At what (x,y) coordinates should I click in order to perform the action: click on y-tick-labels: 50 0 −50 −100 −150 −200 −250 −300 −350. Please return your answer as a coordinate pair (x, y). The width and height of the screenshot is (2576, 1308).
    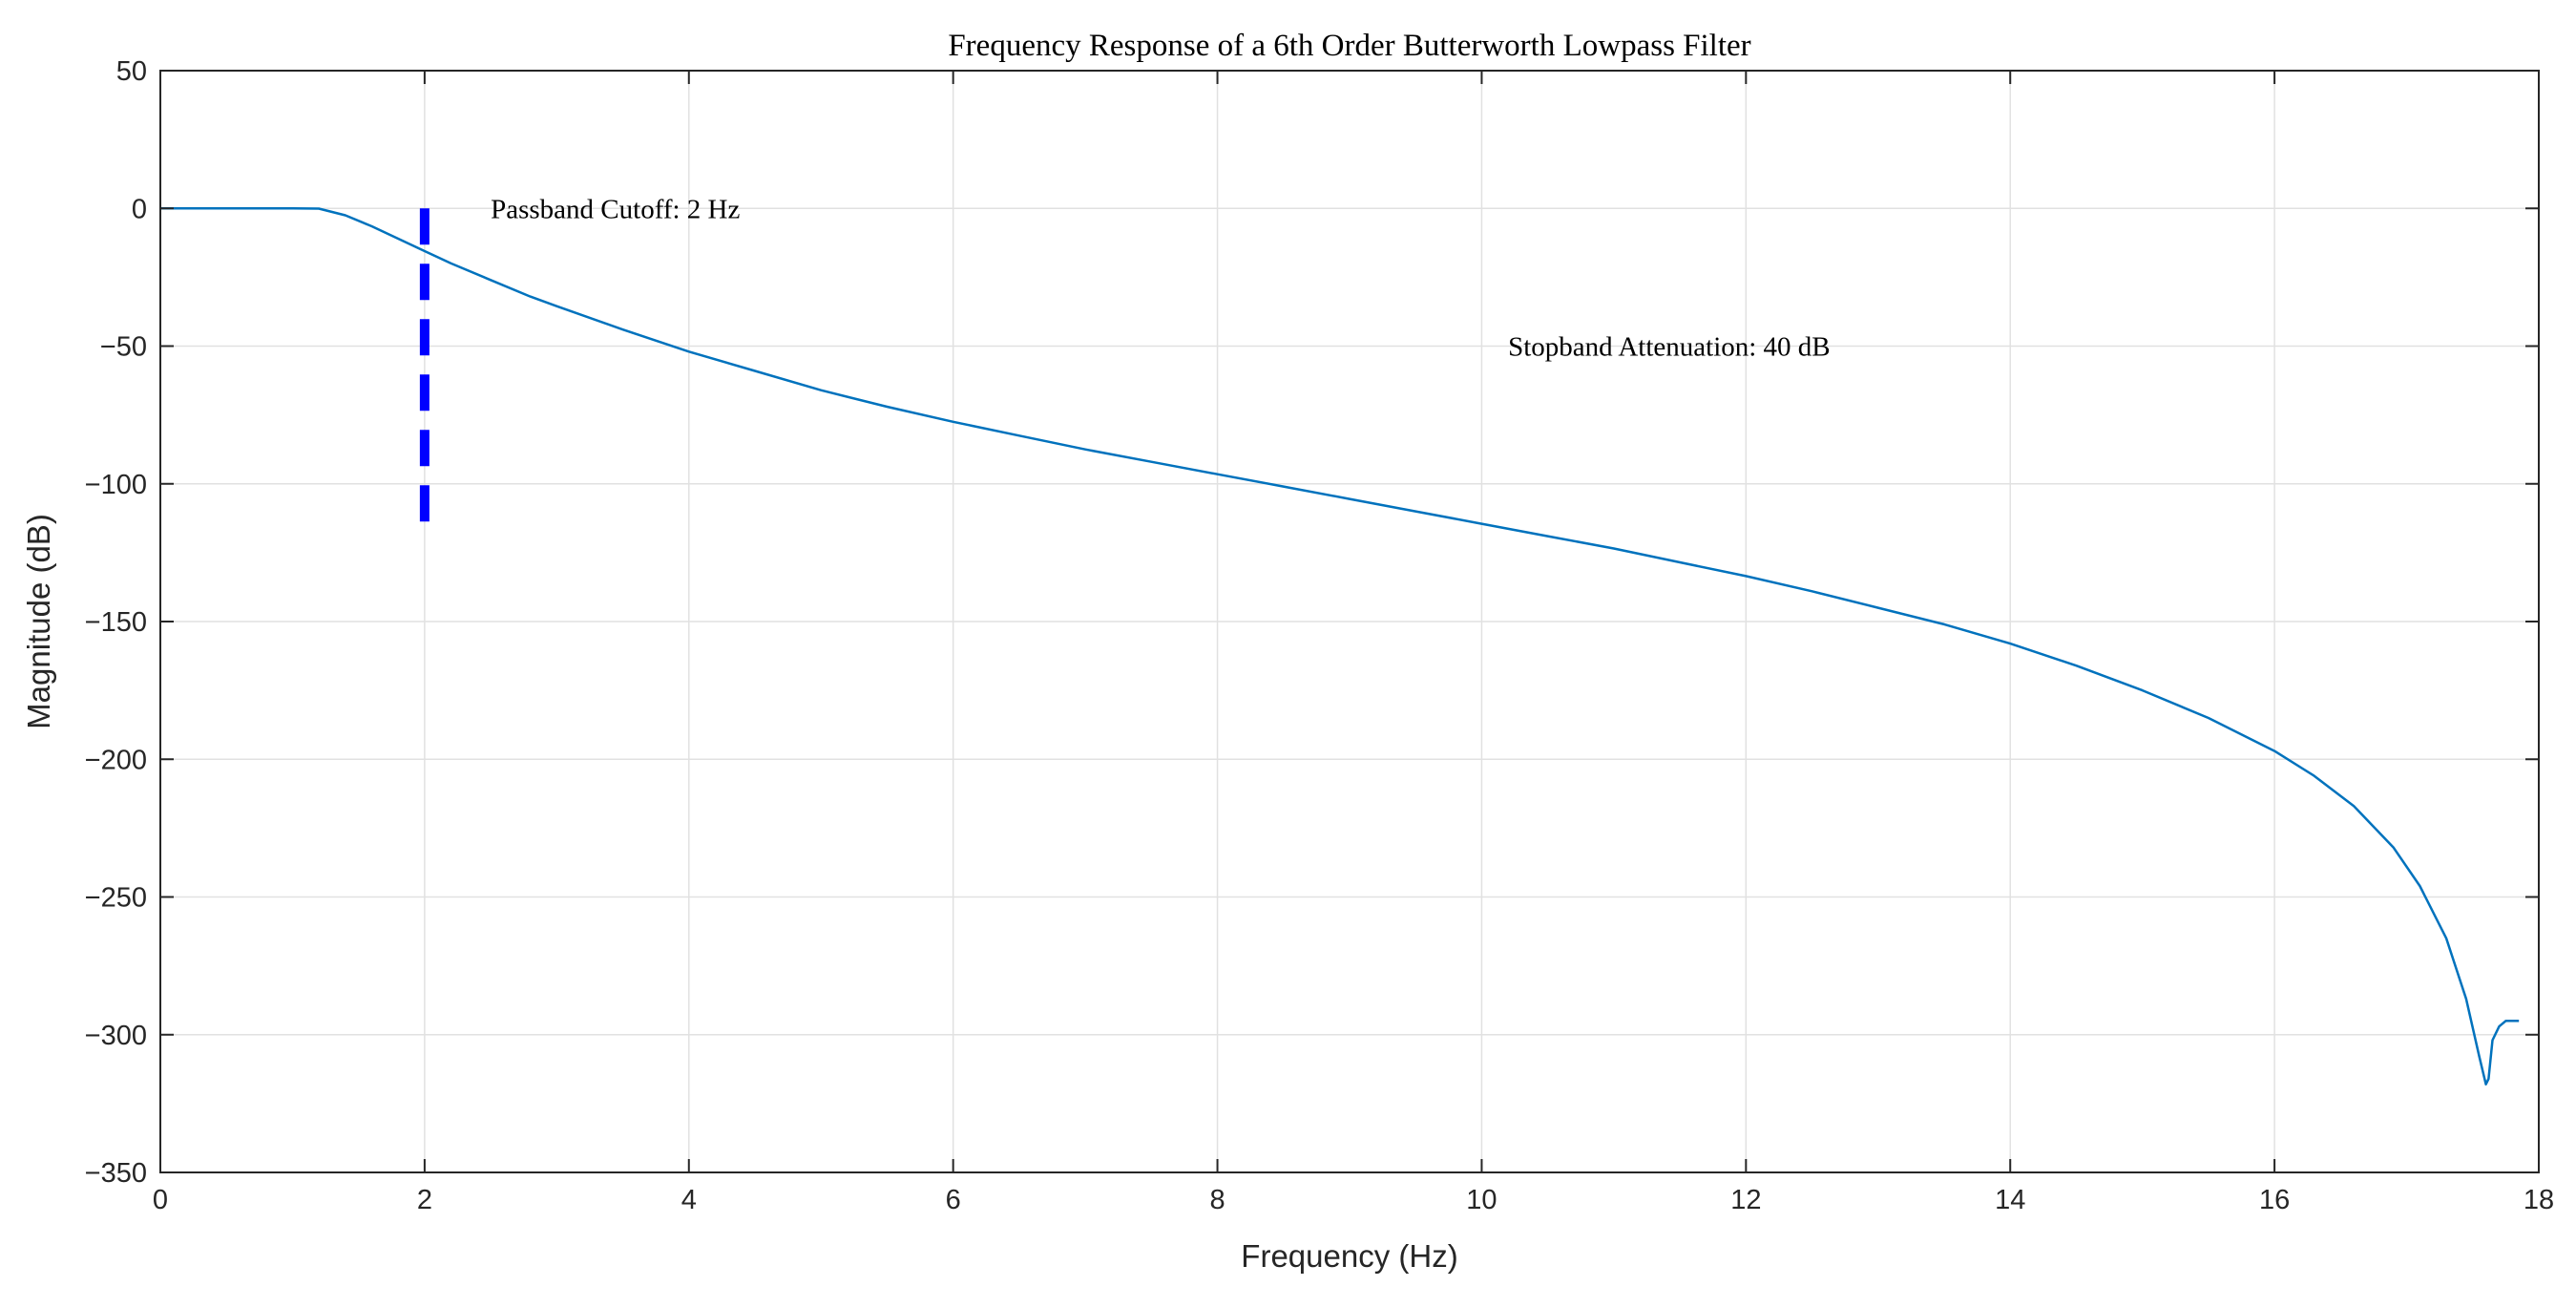
    Looking at the image, I should click on (116, 622).